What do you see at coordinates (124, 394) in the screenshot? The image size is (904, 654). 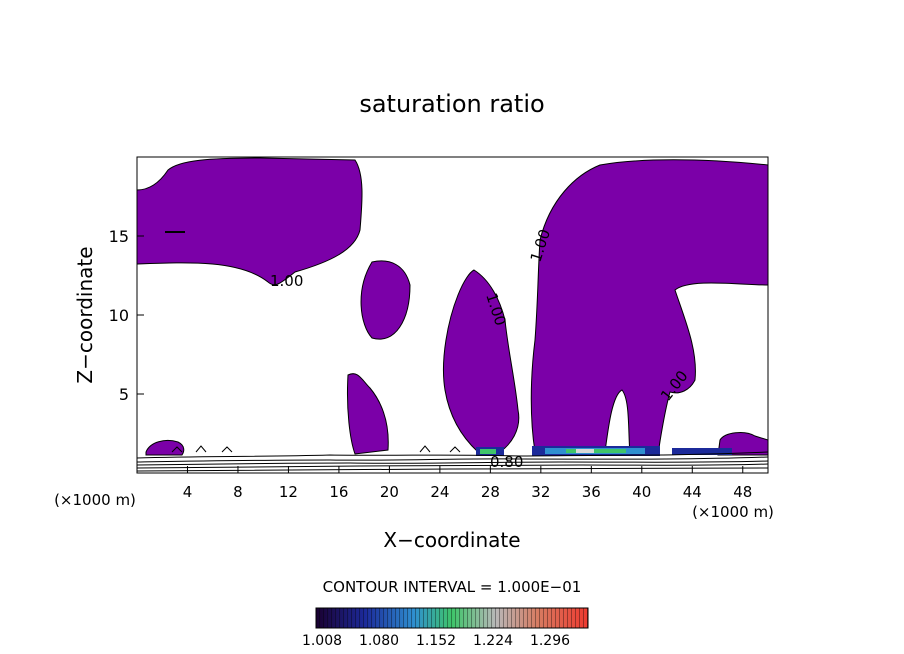 I see `y-tick-label: 5` at bounding box center [124, 394].